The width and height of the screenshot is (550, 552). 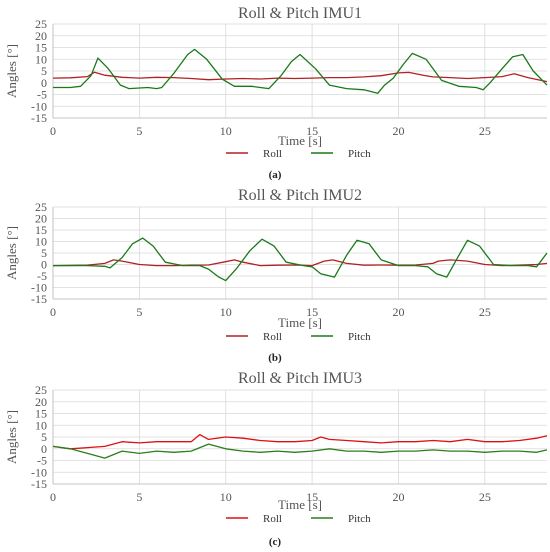 What do you see at coordinates (275, 358) in the screenshot?
I see `panel-caption: (b)` at bounding box center [275, 358].